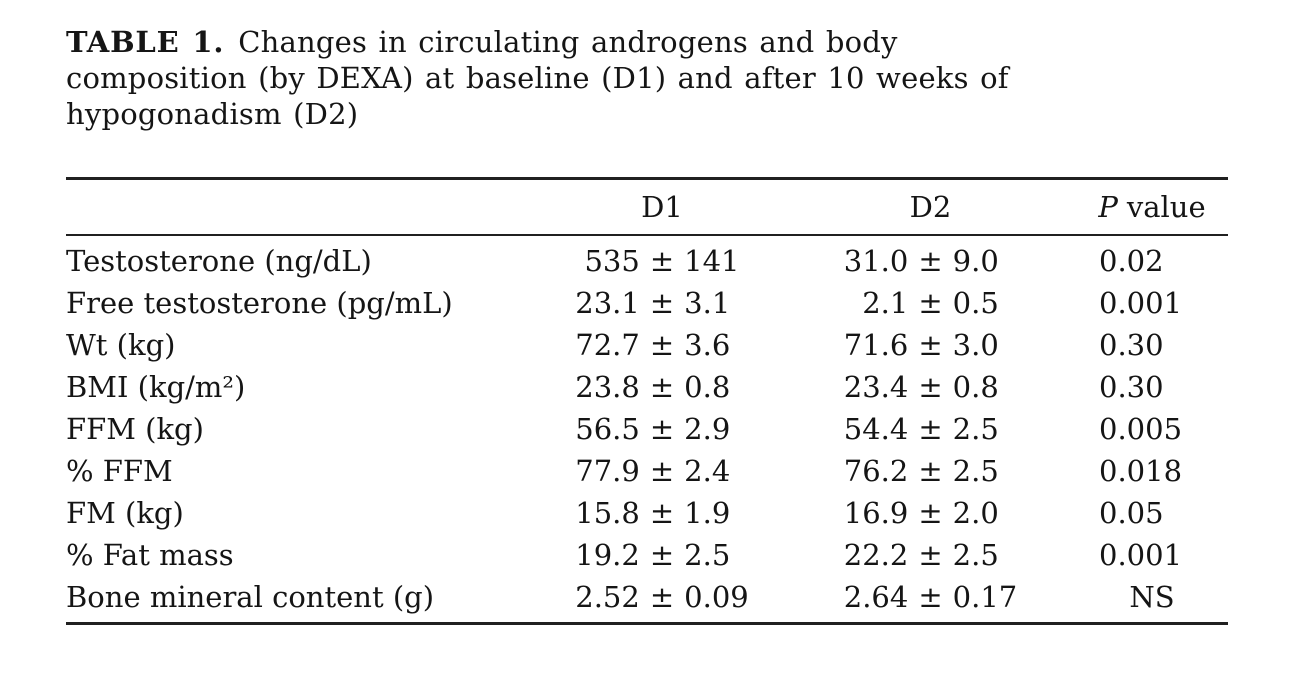 The width and height of the screenshot is (1300, 688). What do you see at coordinates (119, 471) in the screenshot?
I see `row-label: % FFM` at bounding box center [119, 471].